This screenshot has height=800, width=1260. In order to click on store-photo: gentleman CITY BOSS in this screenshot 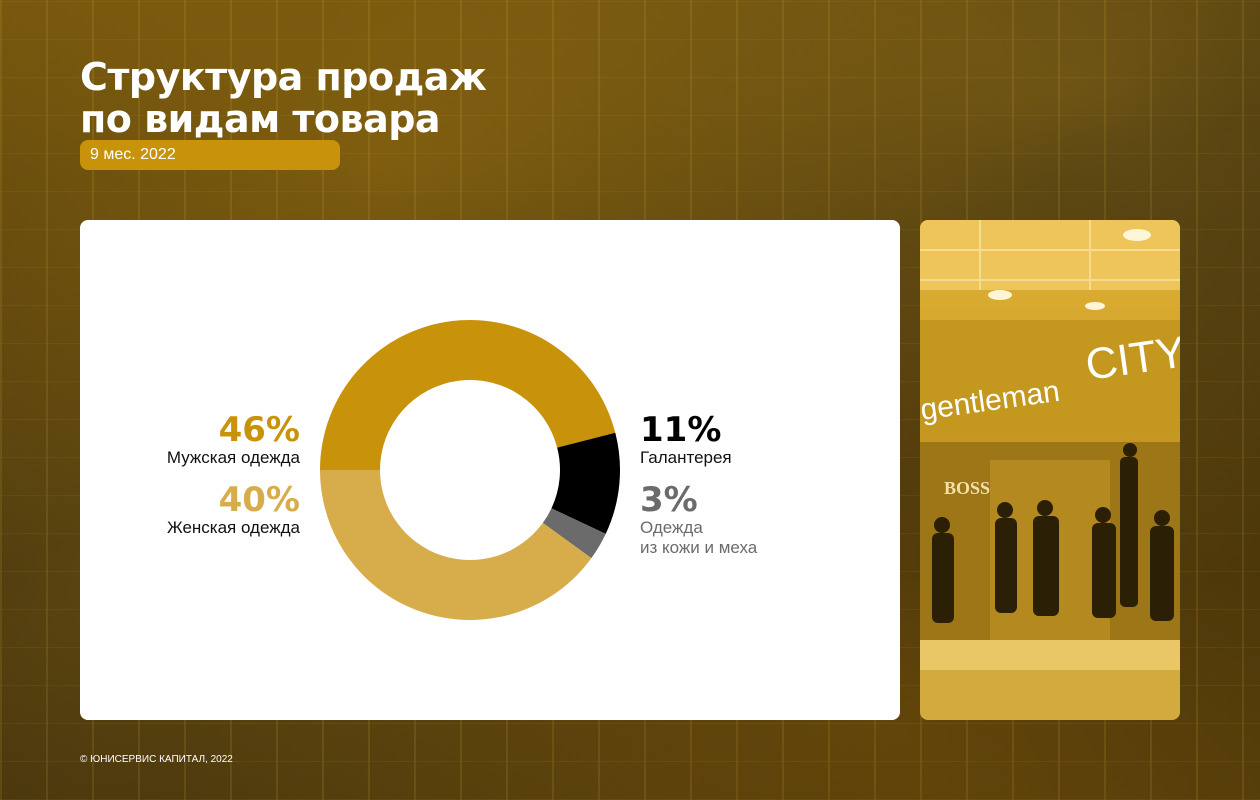, I will do `click(1050, 470)`.